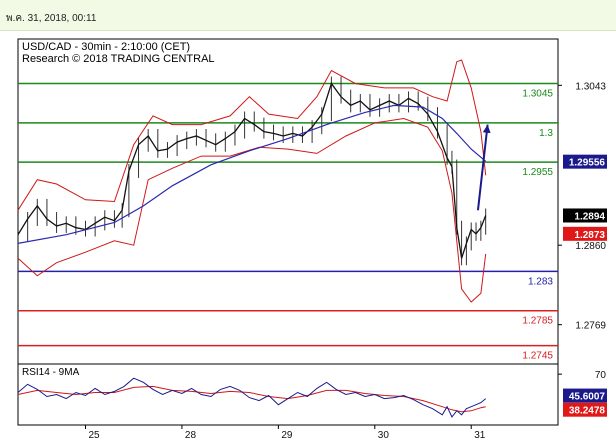 The height and width of the screenshot is (446, 616). I want to click on rsi-value-badge-label: 45.6007, so click(587, 397).